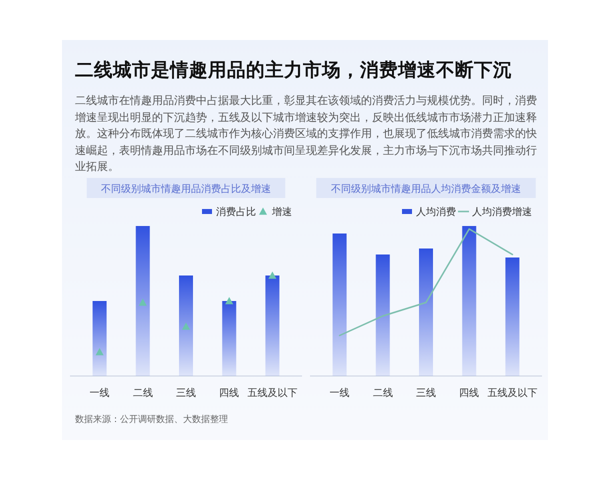 The height and width of the screenshot is (480, 600). I want to click on text: 二线城市在情趣用品消费中占据最大比重，彰显其在该领域的消费活力与规模优势。同时，消费增速呈现出明显的下沉趋势，五线及以下城市增速较为突出，反映出低线城市市场潜力正加速释放。这种分布既体现了二线城市作为核心消费区域的支撑作用，也展现了低线城市消费需求的快速崛起，表明情趣用品市场在不同级别城市间呈现差异化发展，主力市场与下沉市场共同推动行业拓展。, so click(306, 134).